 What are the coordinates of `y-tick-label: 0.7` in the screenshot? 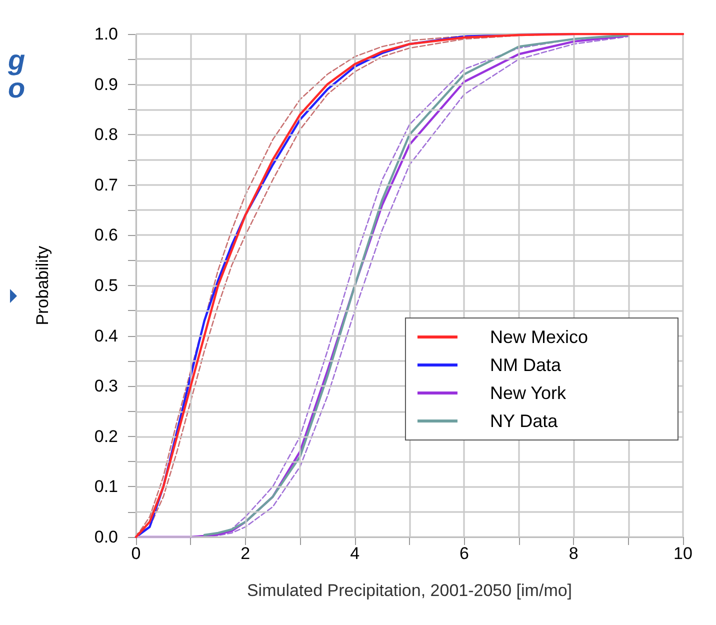 It's located at (106, 184).